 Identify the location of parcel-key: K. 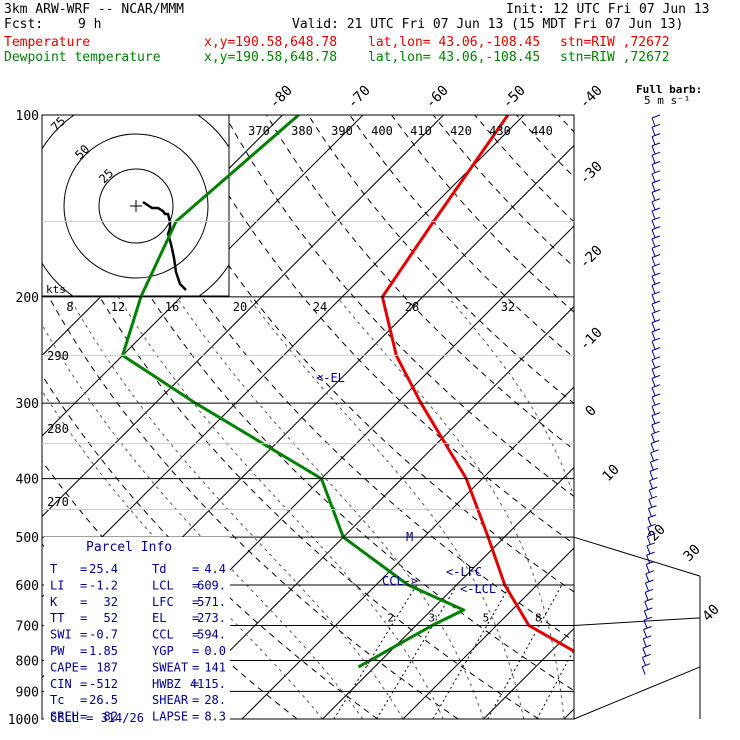
(54, 602).